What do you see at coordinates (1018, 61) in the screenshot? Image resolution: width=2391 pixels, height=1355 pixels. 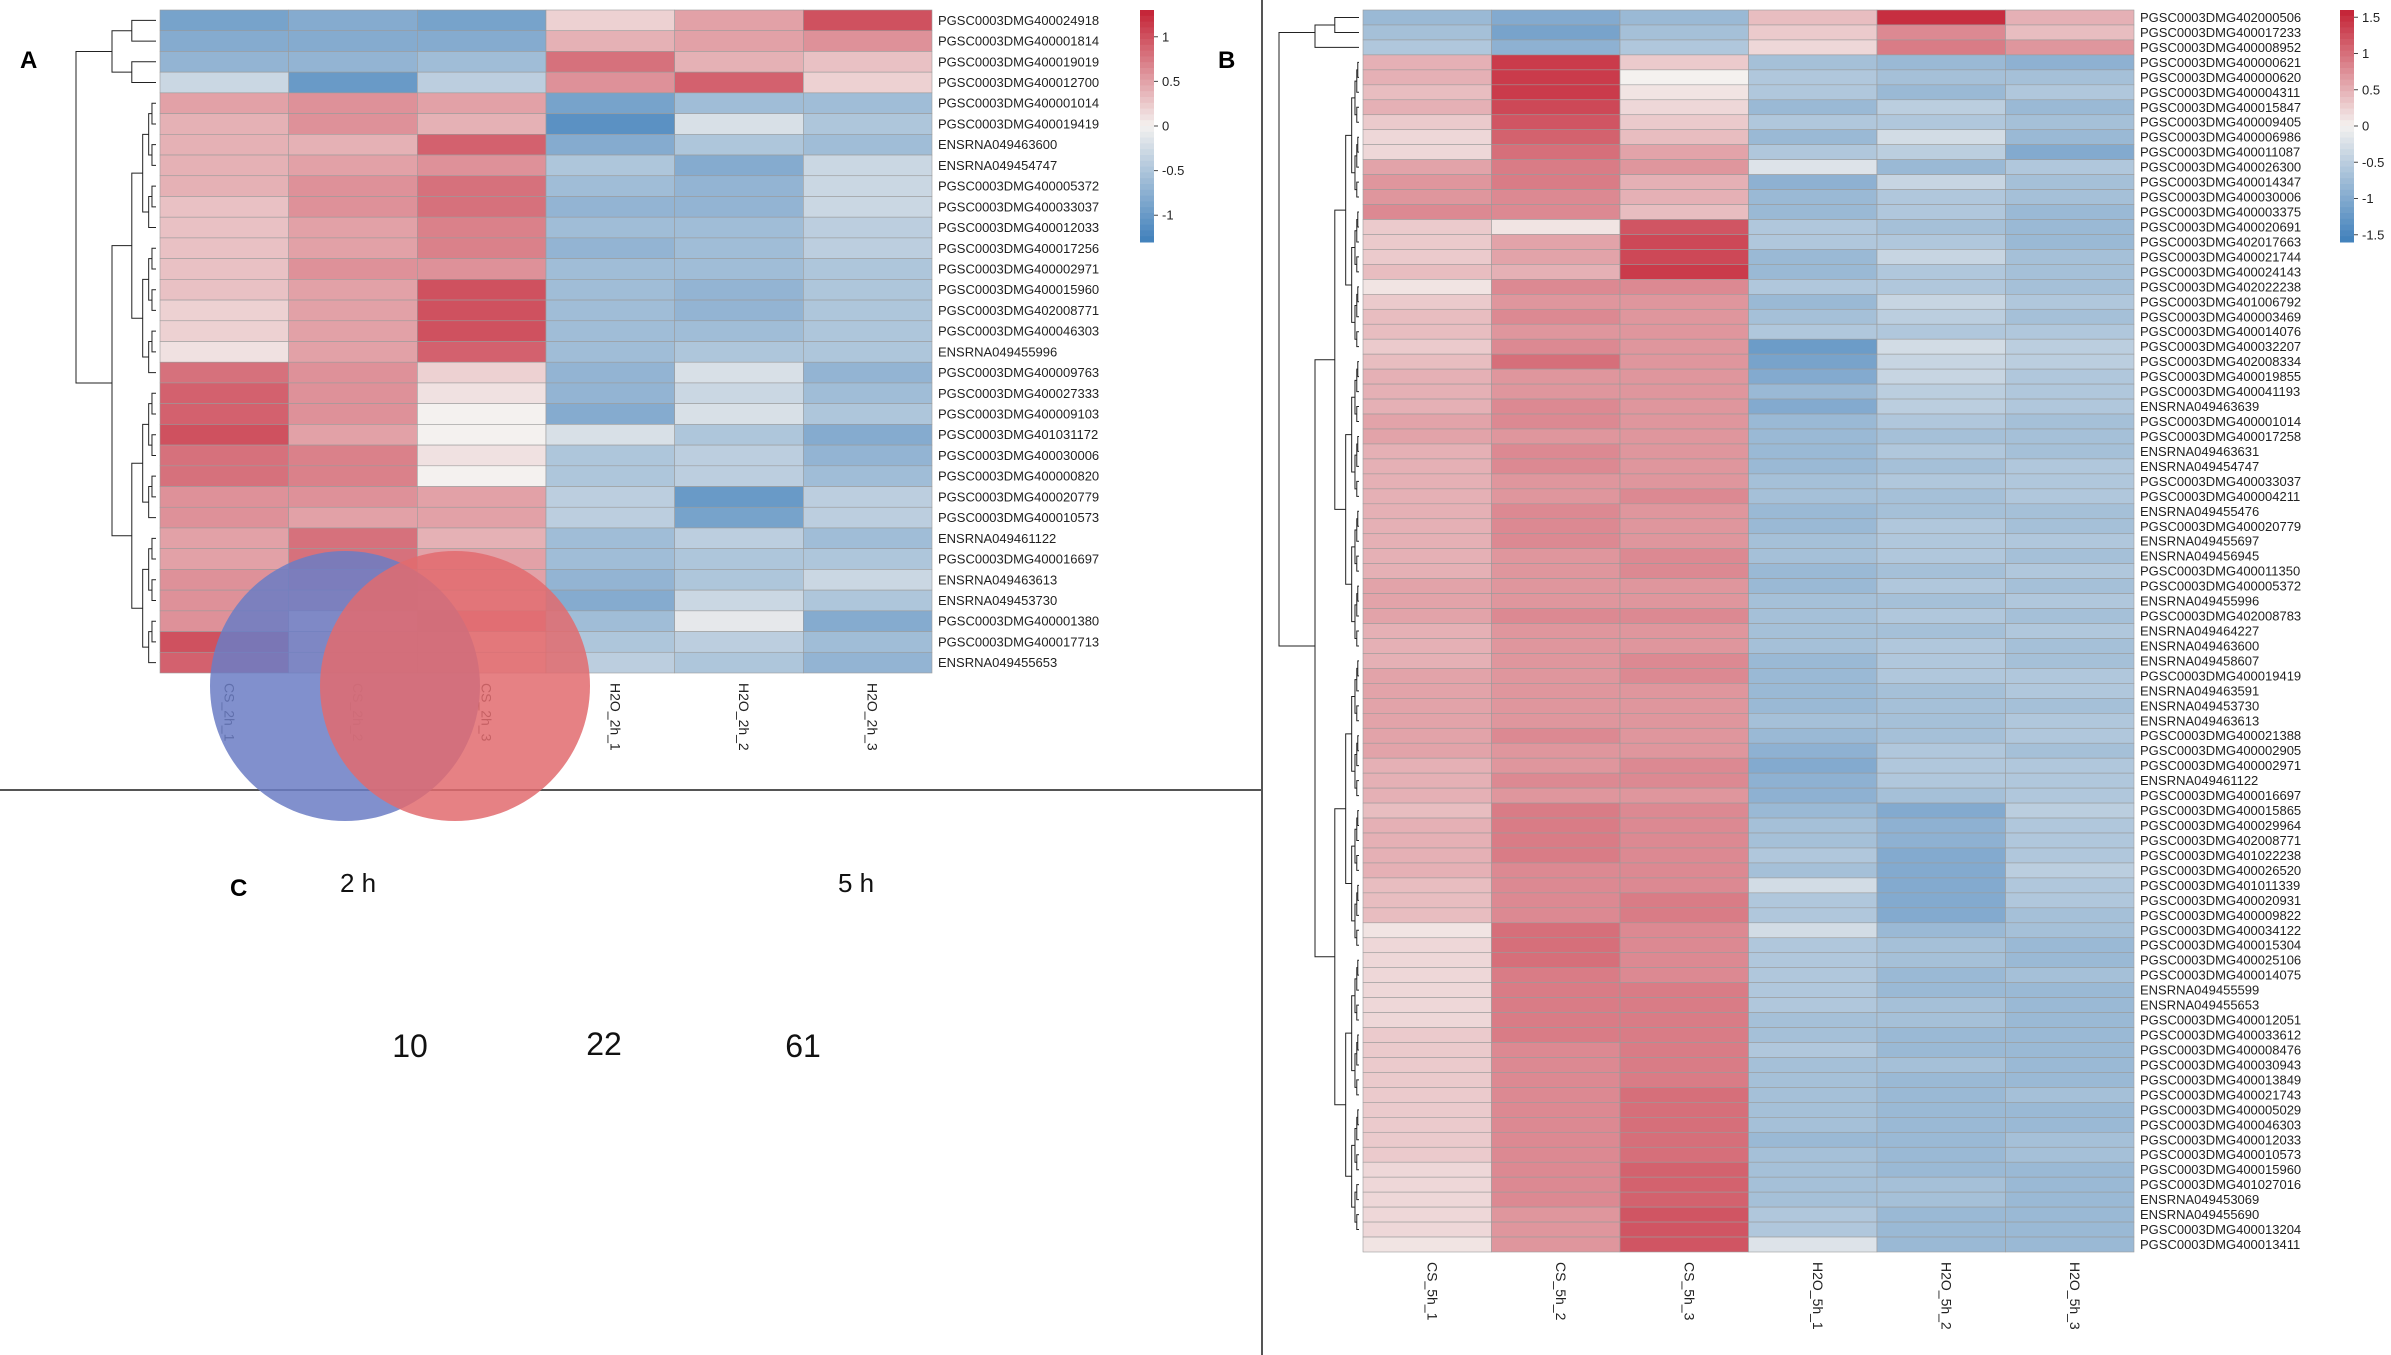 I see `heatmap-row-label: PGSC0003DMG400019019` at bounding box center [1018, 61].